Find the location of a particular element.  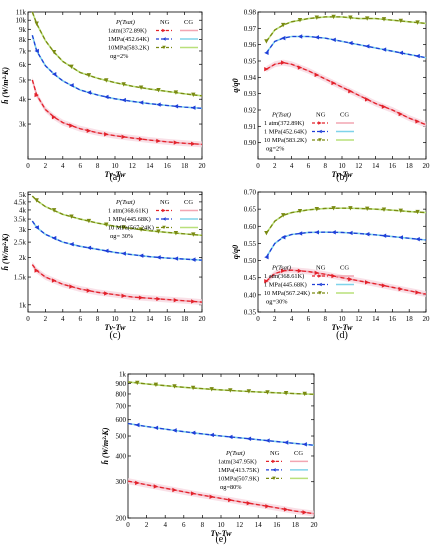

x-tick-label: 18 is located at coordinates (185, 166).